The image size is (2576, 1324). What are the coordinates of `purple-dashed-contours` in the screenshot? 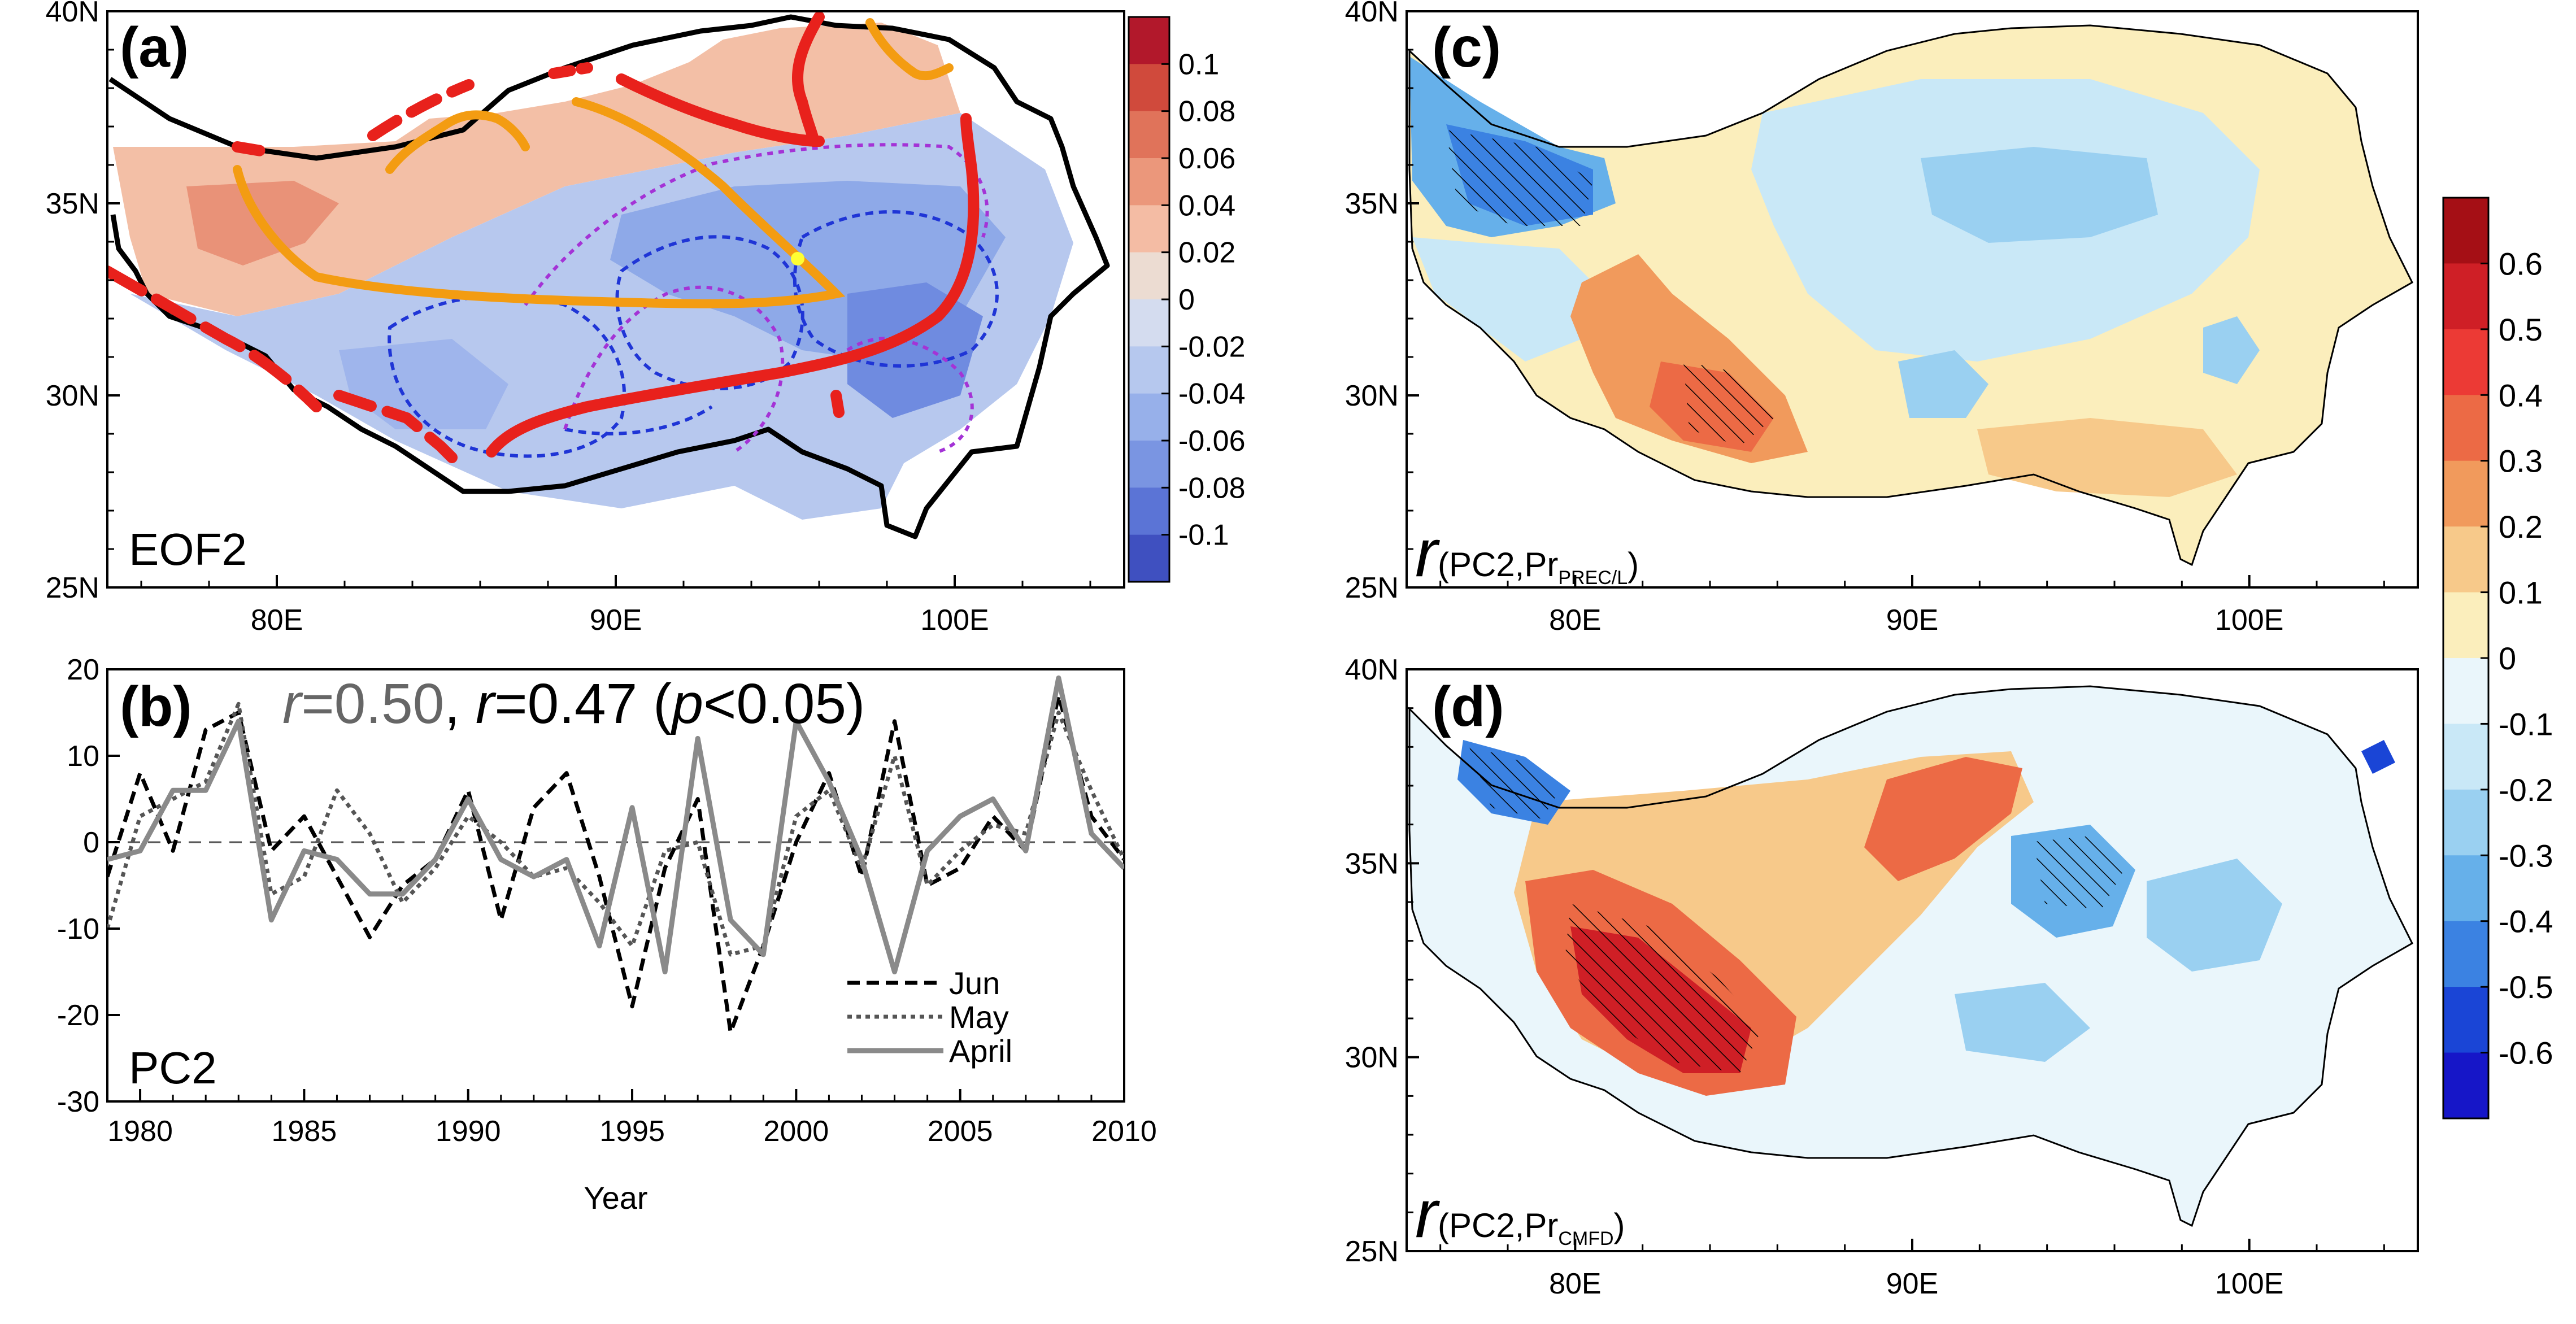 It's located at (756, 298).